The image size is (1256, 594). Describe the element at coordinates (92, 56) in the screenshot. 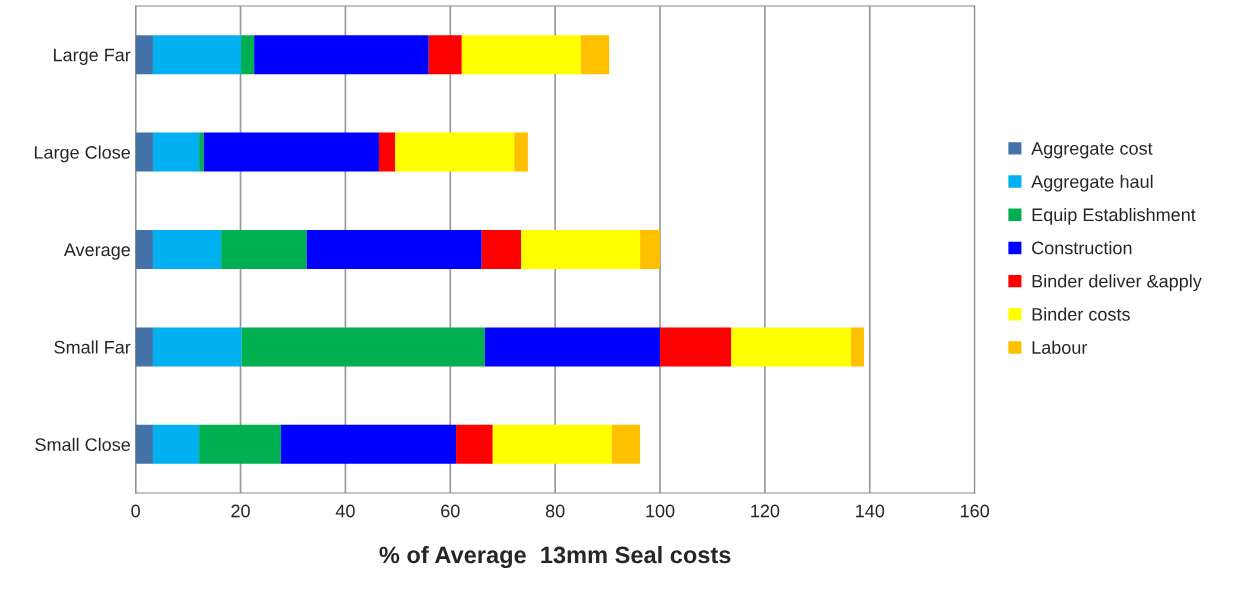

I see `y-tick-label: Large Far` at that location.